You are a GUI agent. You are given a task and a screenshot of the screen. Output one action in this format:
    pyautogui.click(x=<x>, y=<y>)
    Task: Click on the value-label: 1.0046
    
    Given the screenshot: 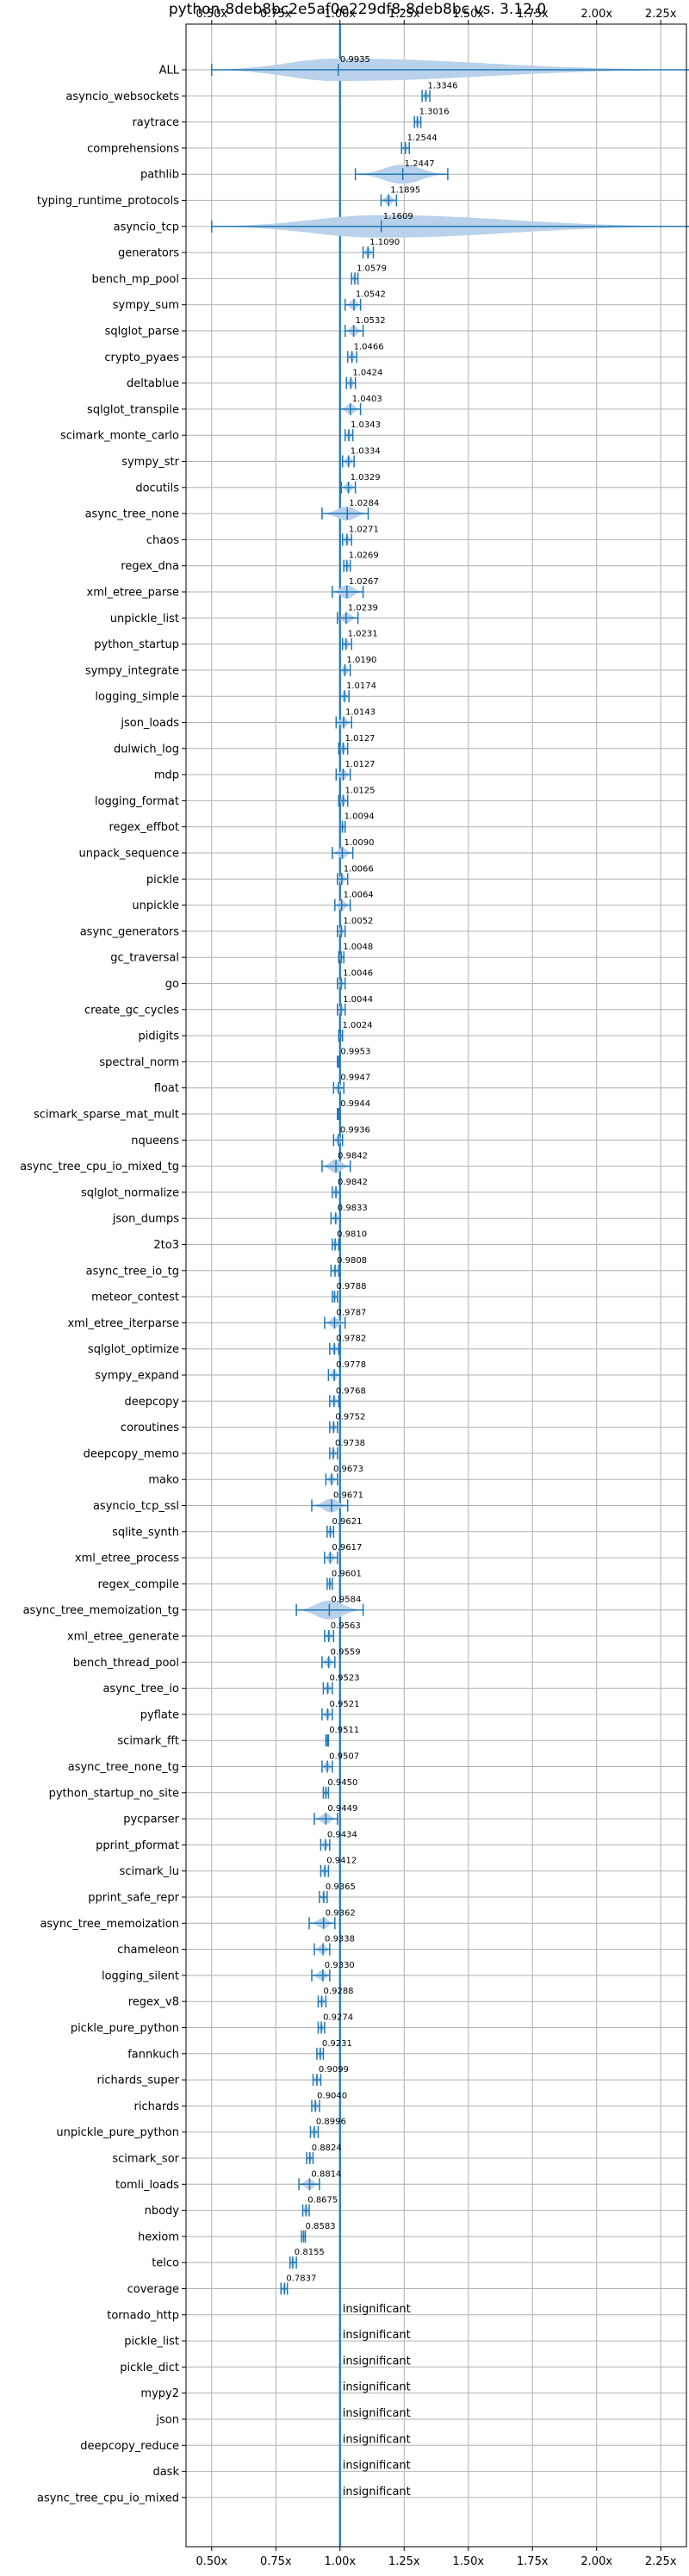 What is the action you would take?
    pyautogui.click(x=358, y=974)
    